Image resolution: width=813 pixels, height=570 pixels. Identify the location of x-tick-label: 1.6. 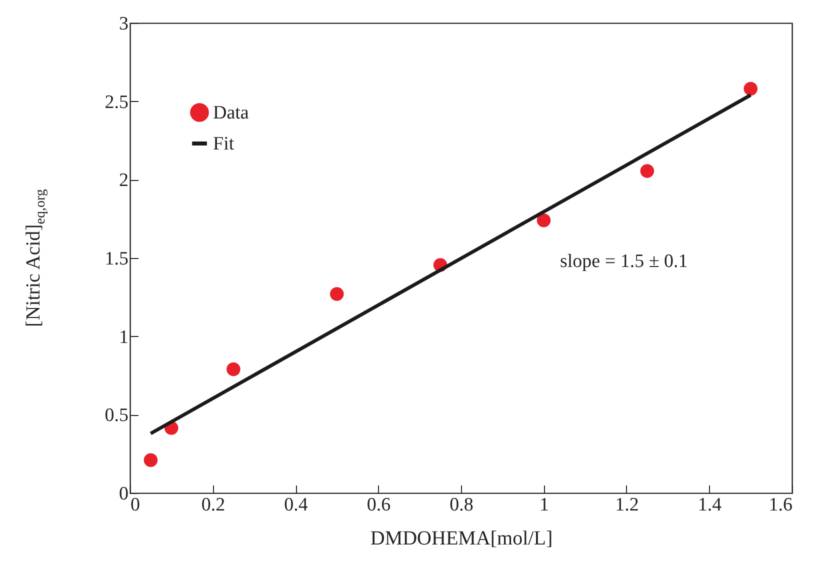
(780, 505).